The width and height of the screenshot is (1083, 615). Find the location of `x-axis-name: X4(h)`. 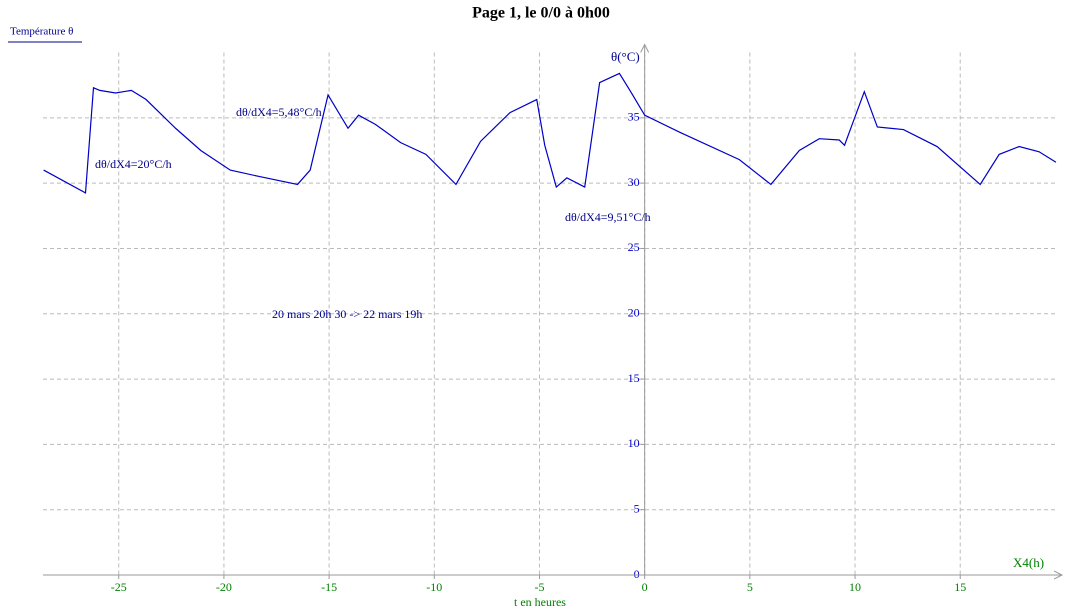

x-axis-name: X4(h) is located at coordinates (1028, 562).